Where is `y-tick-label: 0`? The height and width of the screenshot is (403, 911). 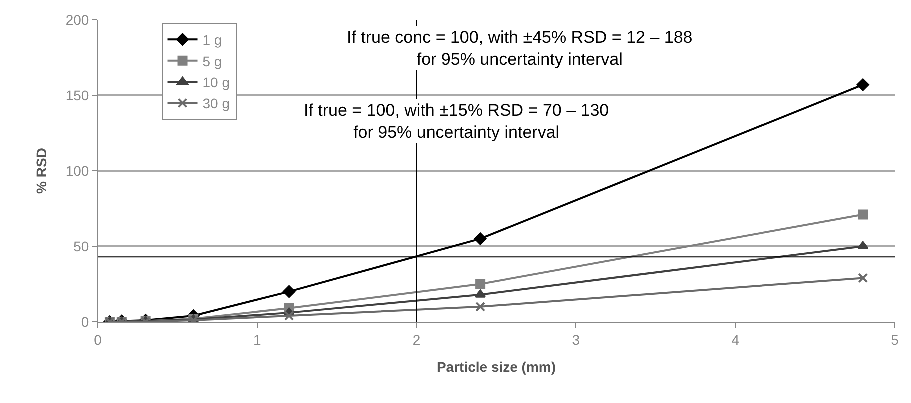
y-tick-label: 0 is located at coordinates (85, 322).